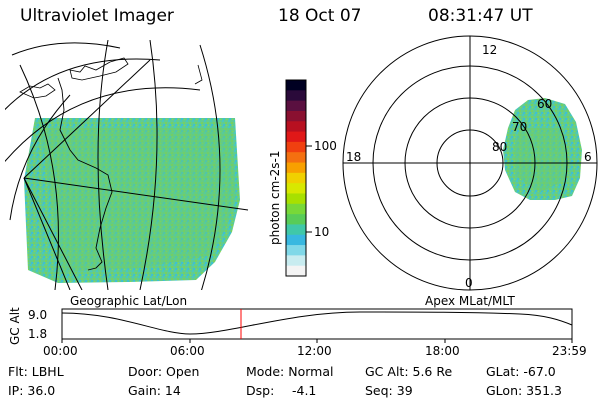 The height and width of the screenshot is (400, 600). I want to click on mlt-label-0: 0, so click(469, 283).